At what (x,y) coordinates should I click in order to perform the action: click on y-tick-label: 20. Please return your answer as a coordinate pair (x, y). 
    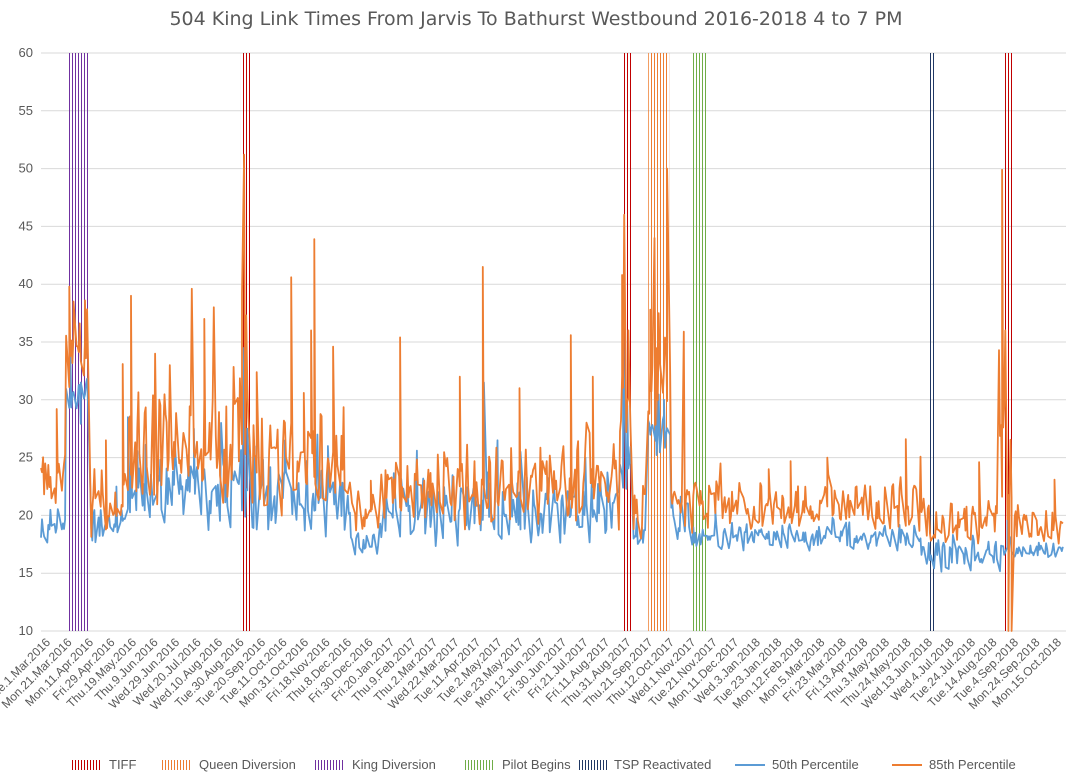
    Looking at the image, I should click on (26, 514).